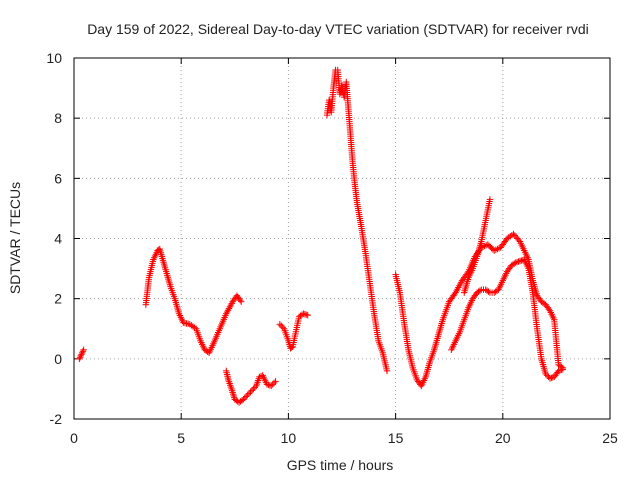 The image size is (640, 480). I want to click on x-tick-label: 5, so click(181, 438).